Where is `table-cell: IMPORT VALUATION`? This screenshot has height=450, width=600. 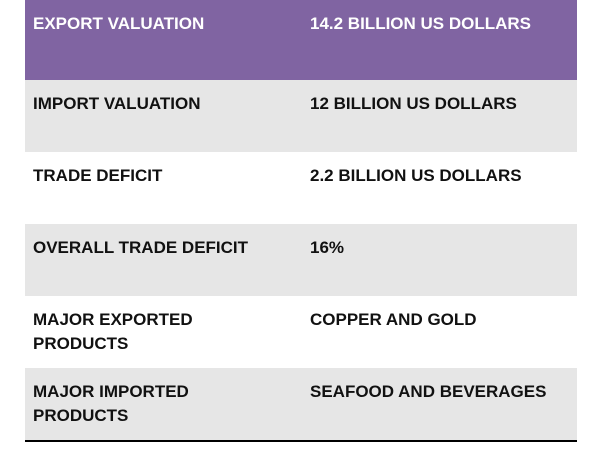
table-cell: IMPORT VALUATION is located at coordinates (163, 116).